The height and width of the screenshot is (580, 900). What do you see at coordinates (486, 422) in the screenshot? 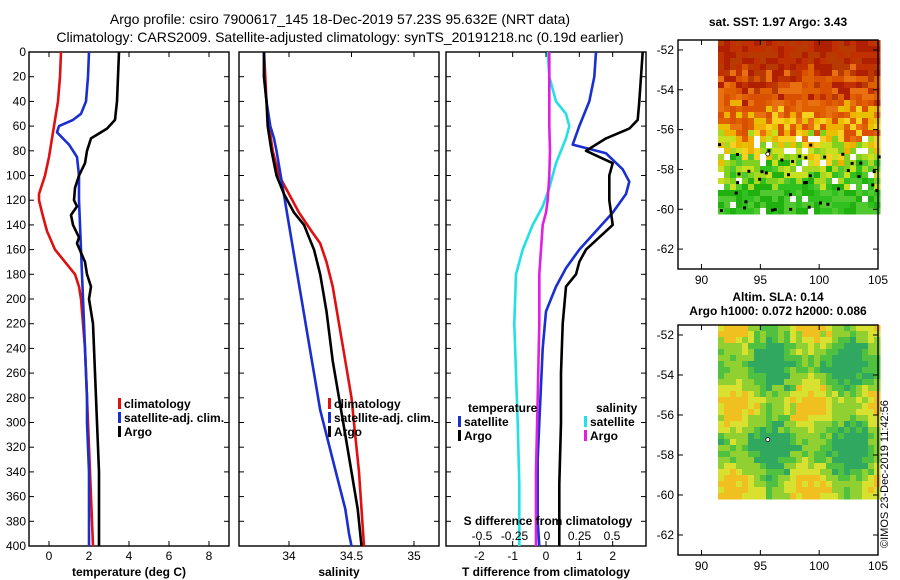
I see `legend-label-temperature-satellite: satellite` at bounding box center [486, 422].